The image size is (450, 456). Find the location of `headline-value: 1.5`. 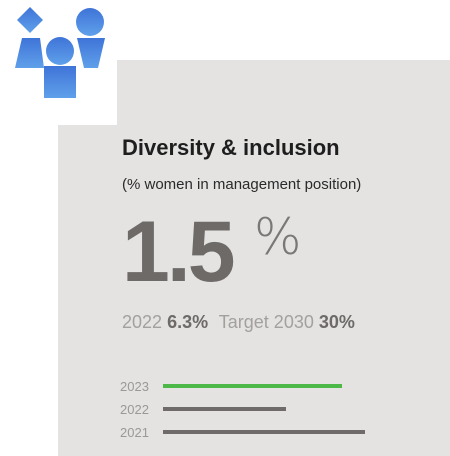

headline-value: 1.5 is located at coordinates (178, 252).